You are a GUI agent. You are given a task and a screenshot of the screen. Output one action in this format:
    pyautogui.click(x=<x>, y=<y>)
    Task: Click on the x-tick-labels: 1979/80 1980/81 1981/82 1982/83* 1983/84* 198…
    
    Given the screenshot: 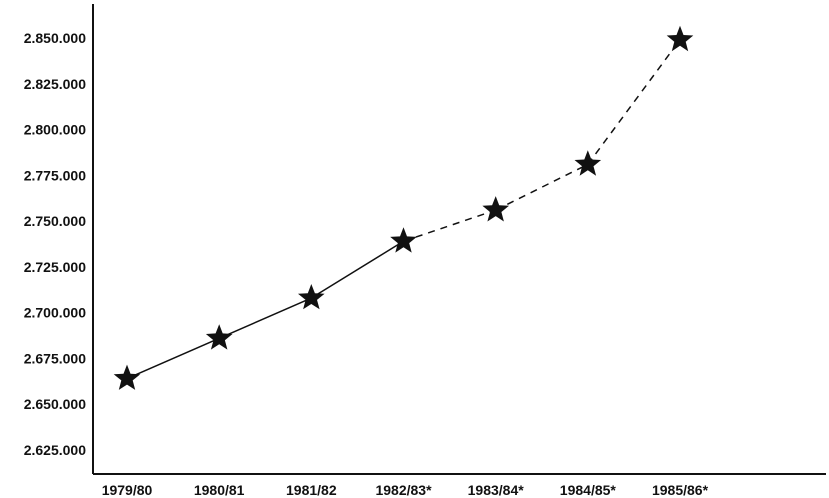 What is the action you would take?
    pyautogui.click(x=405, y=490)
    